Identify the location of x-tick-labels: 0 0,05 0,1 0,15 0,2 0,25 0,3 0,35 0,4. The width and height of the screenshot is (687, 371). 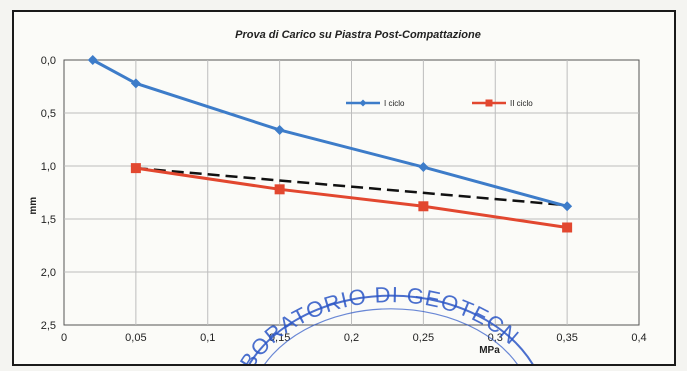
(354, 338).